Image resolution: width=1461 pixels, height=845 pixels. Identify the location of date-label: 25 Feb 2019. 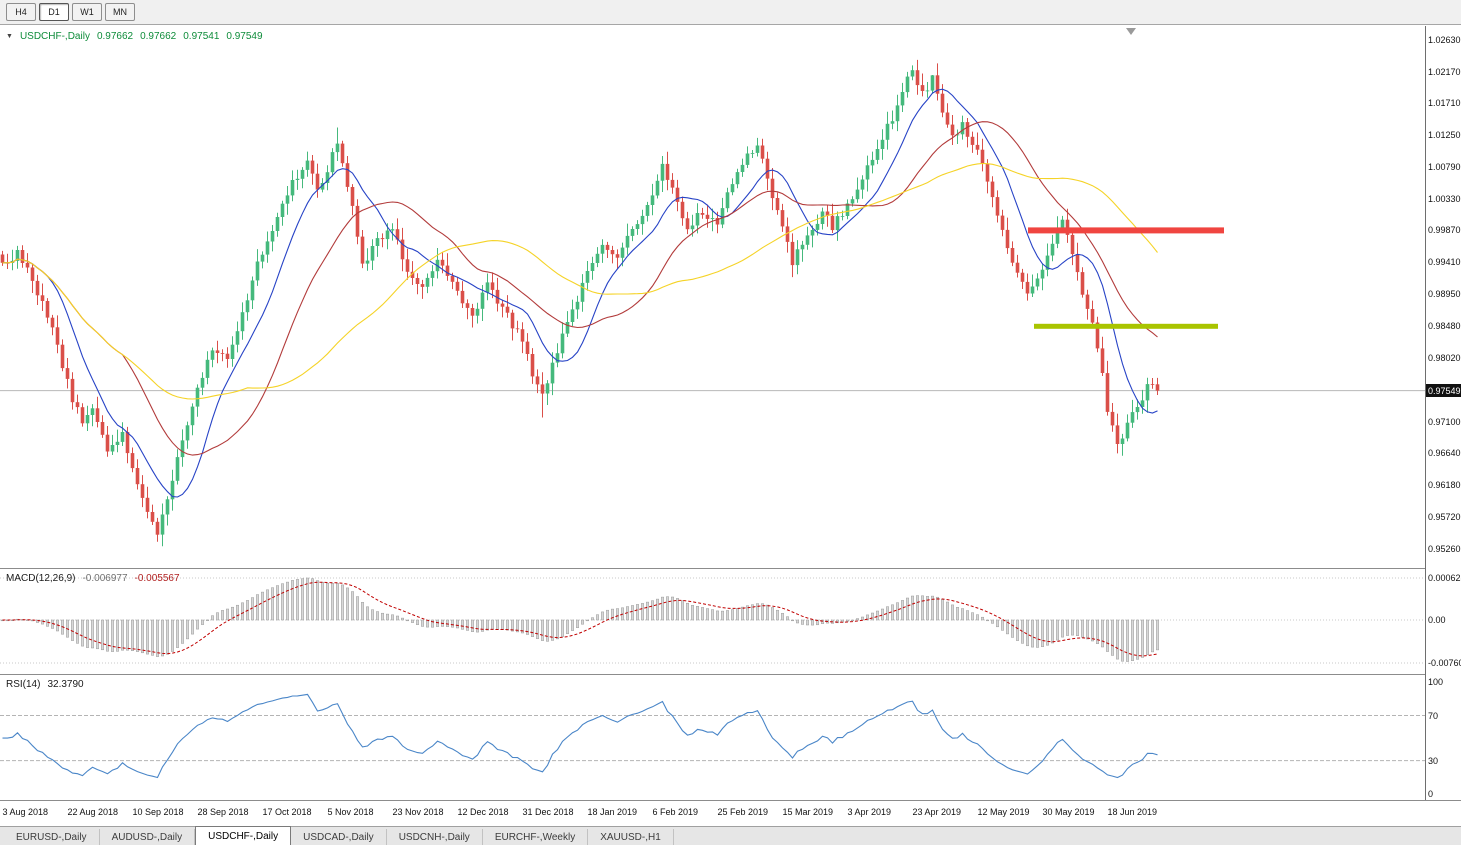
(743, 812).